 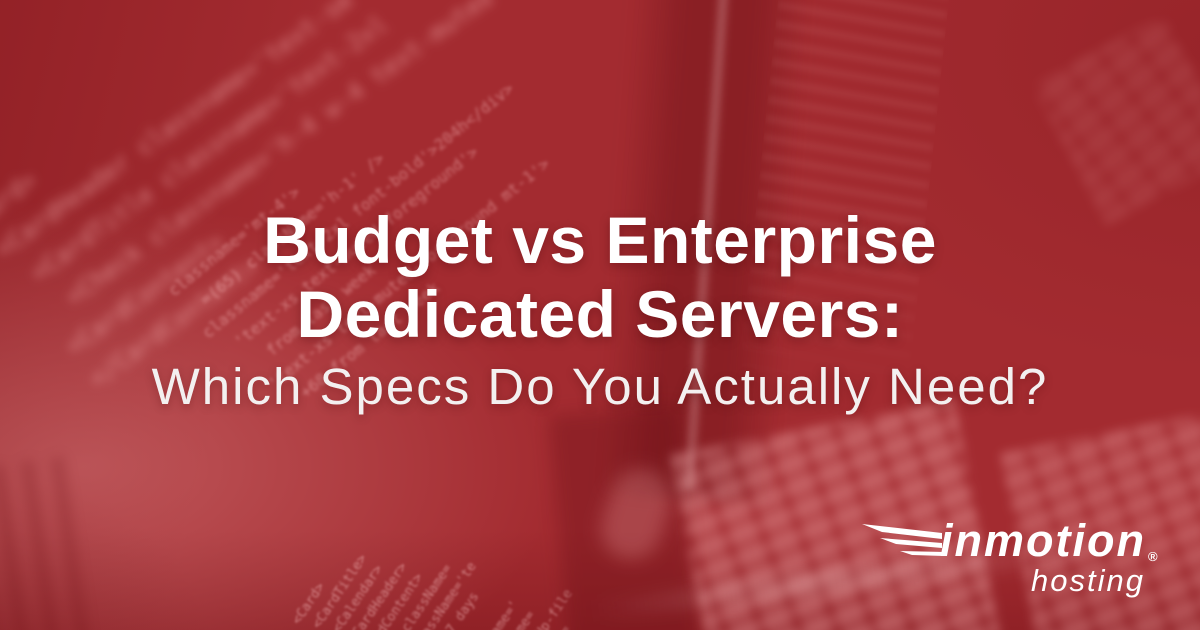 What do you see at coordinates (50, 542) in the screenshot?
I see `background-rack-bars-bottom-left` at bounding box center [50, 542].